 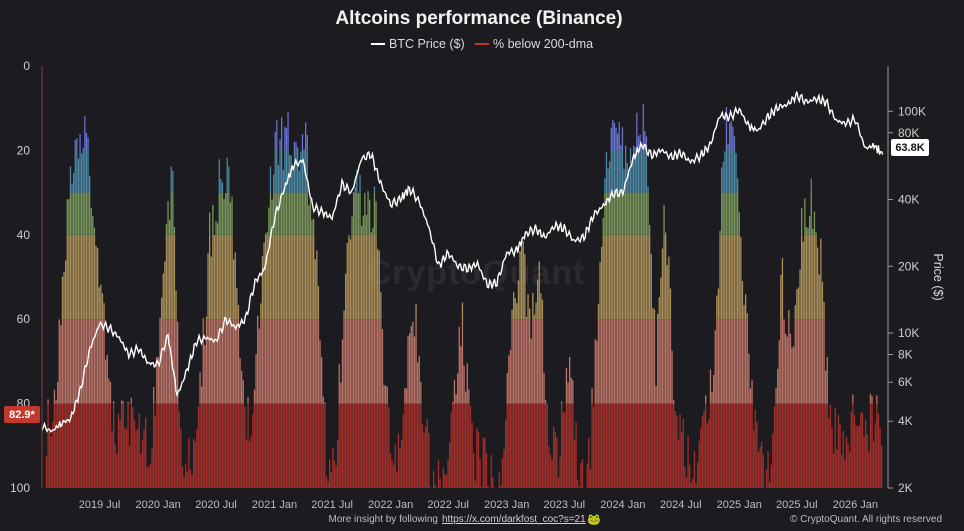 I want to click on x-tick-label: 2020 Jan, so click(x=157, y=505).